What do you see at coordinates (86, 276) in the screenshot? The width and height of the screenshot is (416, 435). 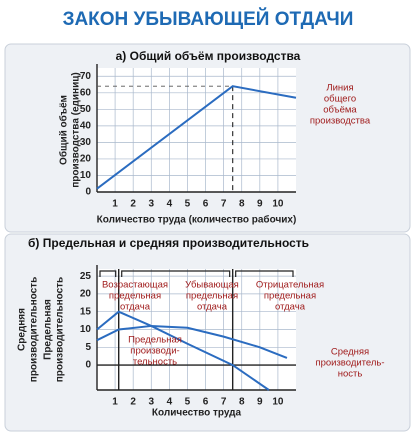 I see `y-tick-label: 25` at bounding box center [86, 276].